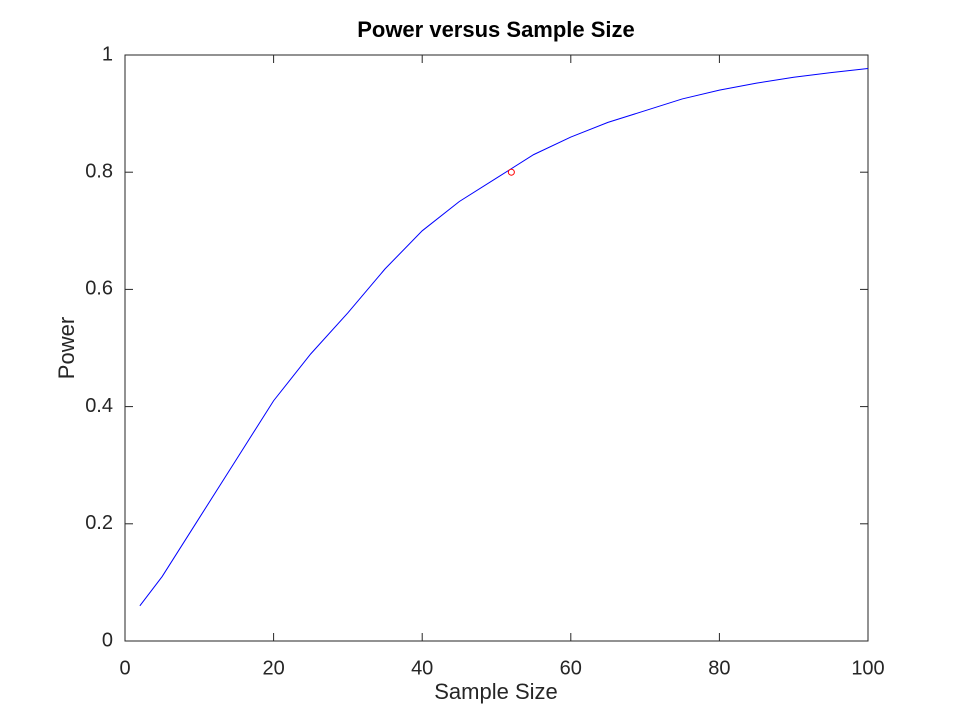 The width and height of the screenshot is (960, 720). What do you see at coordinates (99, 171) in the screenshot?
I see `y-tick-label: 0.8` at bounding box center [99, 171].